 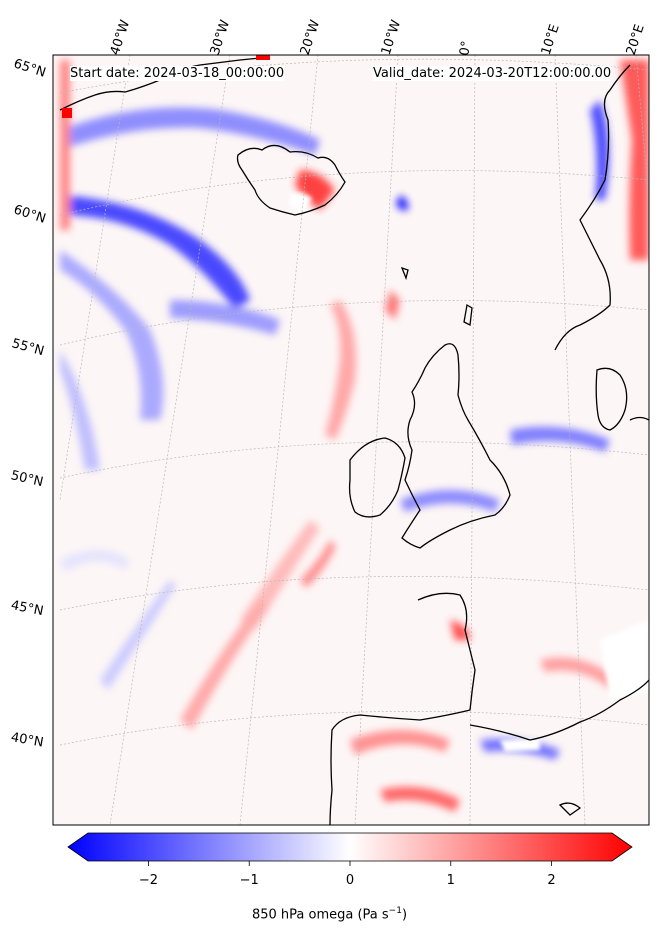 I want to click on colorbar-label-exponent: −1, so click(x=395, y=911).